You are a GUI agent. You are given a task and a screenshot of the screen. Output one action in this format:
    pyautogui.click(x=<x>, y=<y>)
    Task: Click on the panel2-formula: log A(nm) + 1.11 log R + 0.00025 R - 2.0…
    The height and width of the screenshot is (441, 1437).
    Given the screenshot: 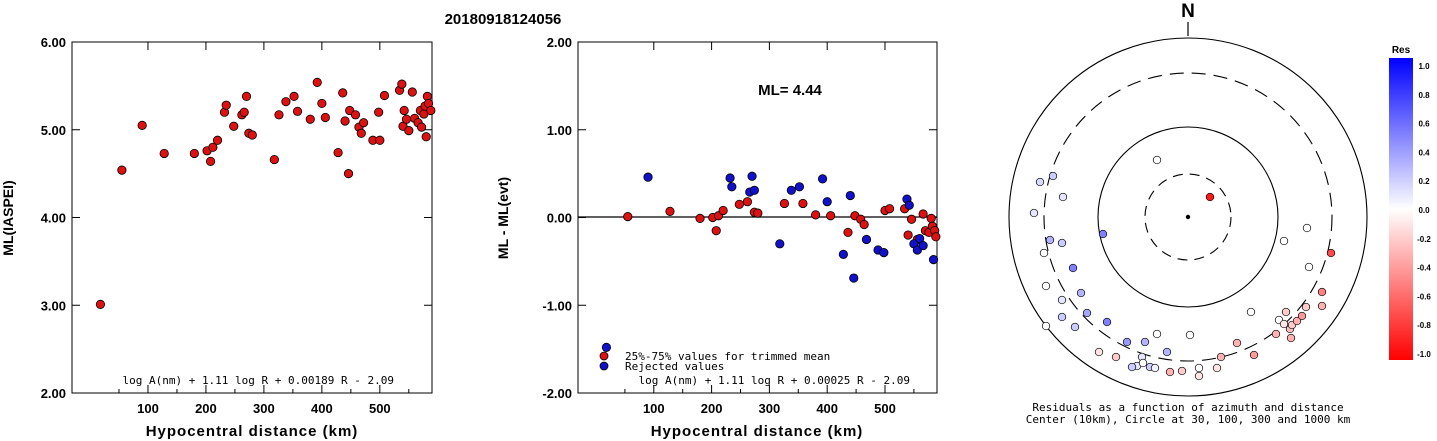 What is the action you would take?
    pyautogui.click(x=774, y=380)
    